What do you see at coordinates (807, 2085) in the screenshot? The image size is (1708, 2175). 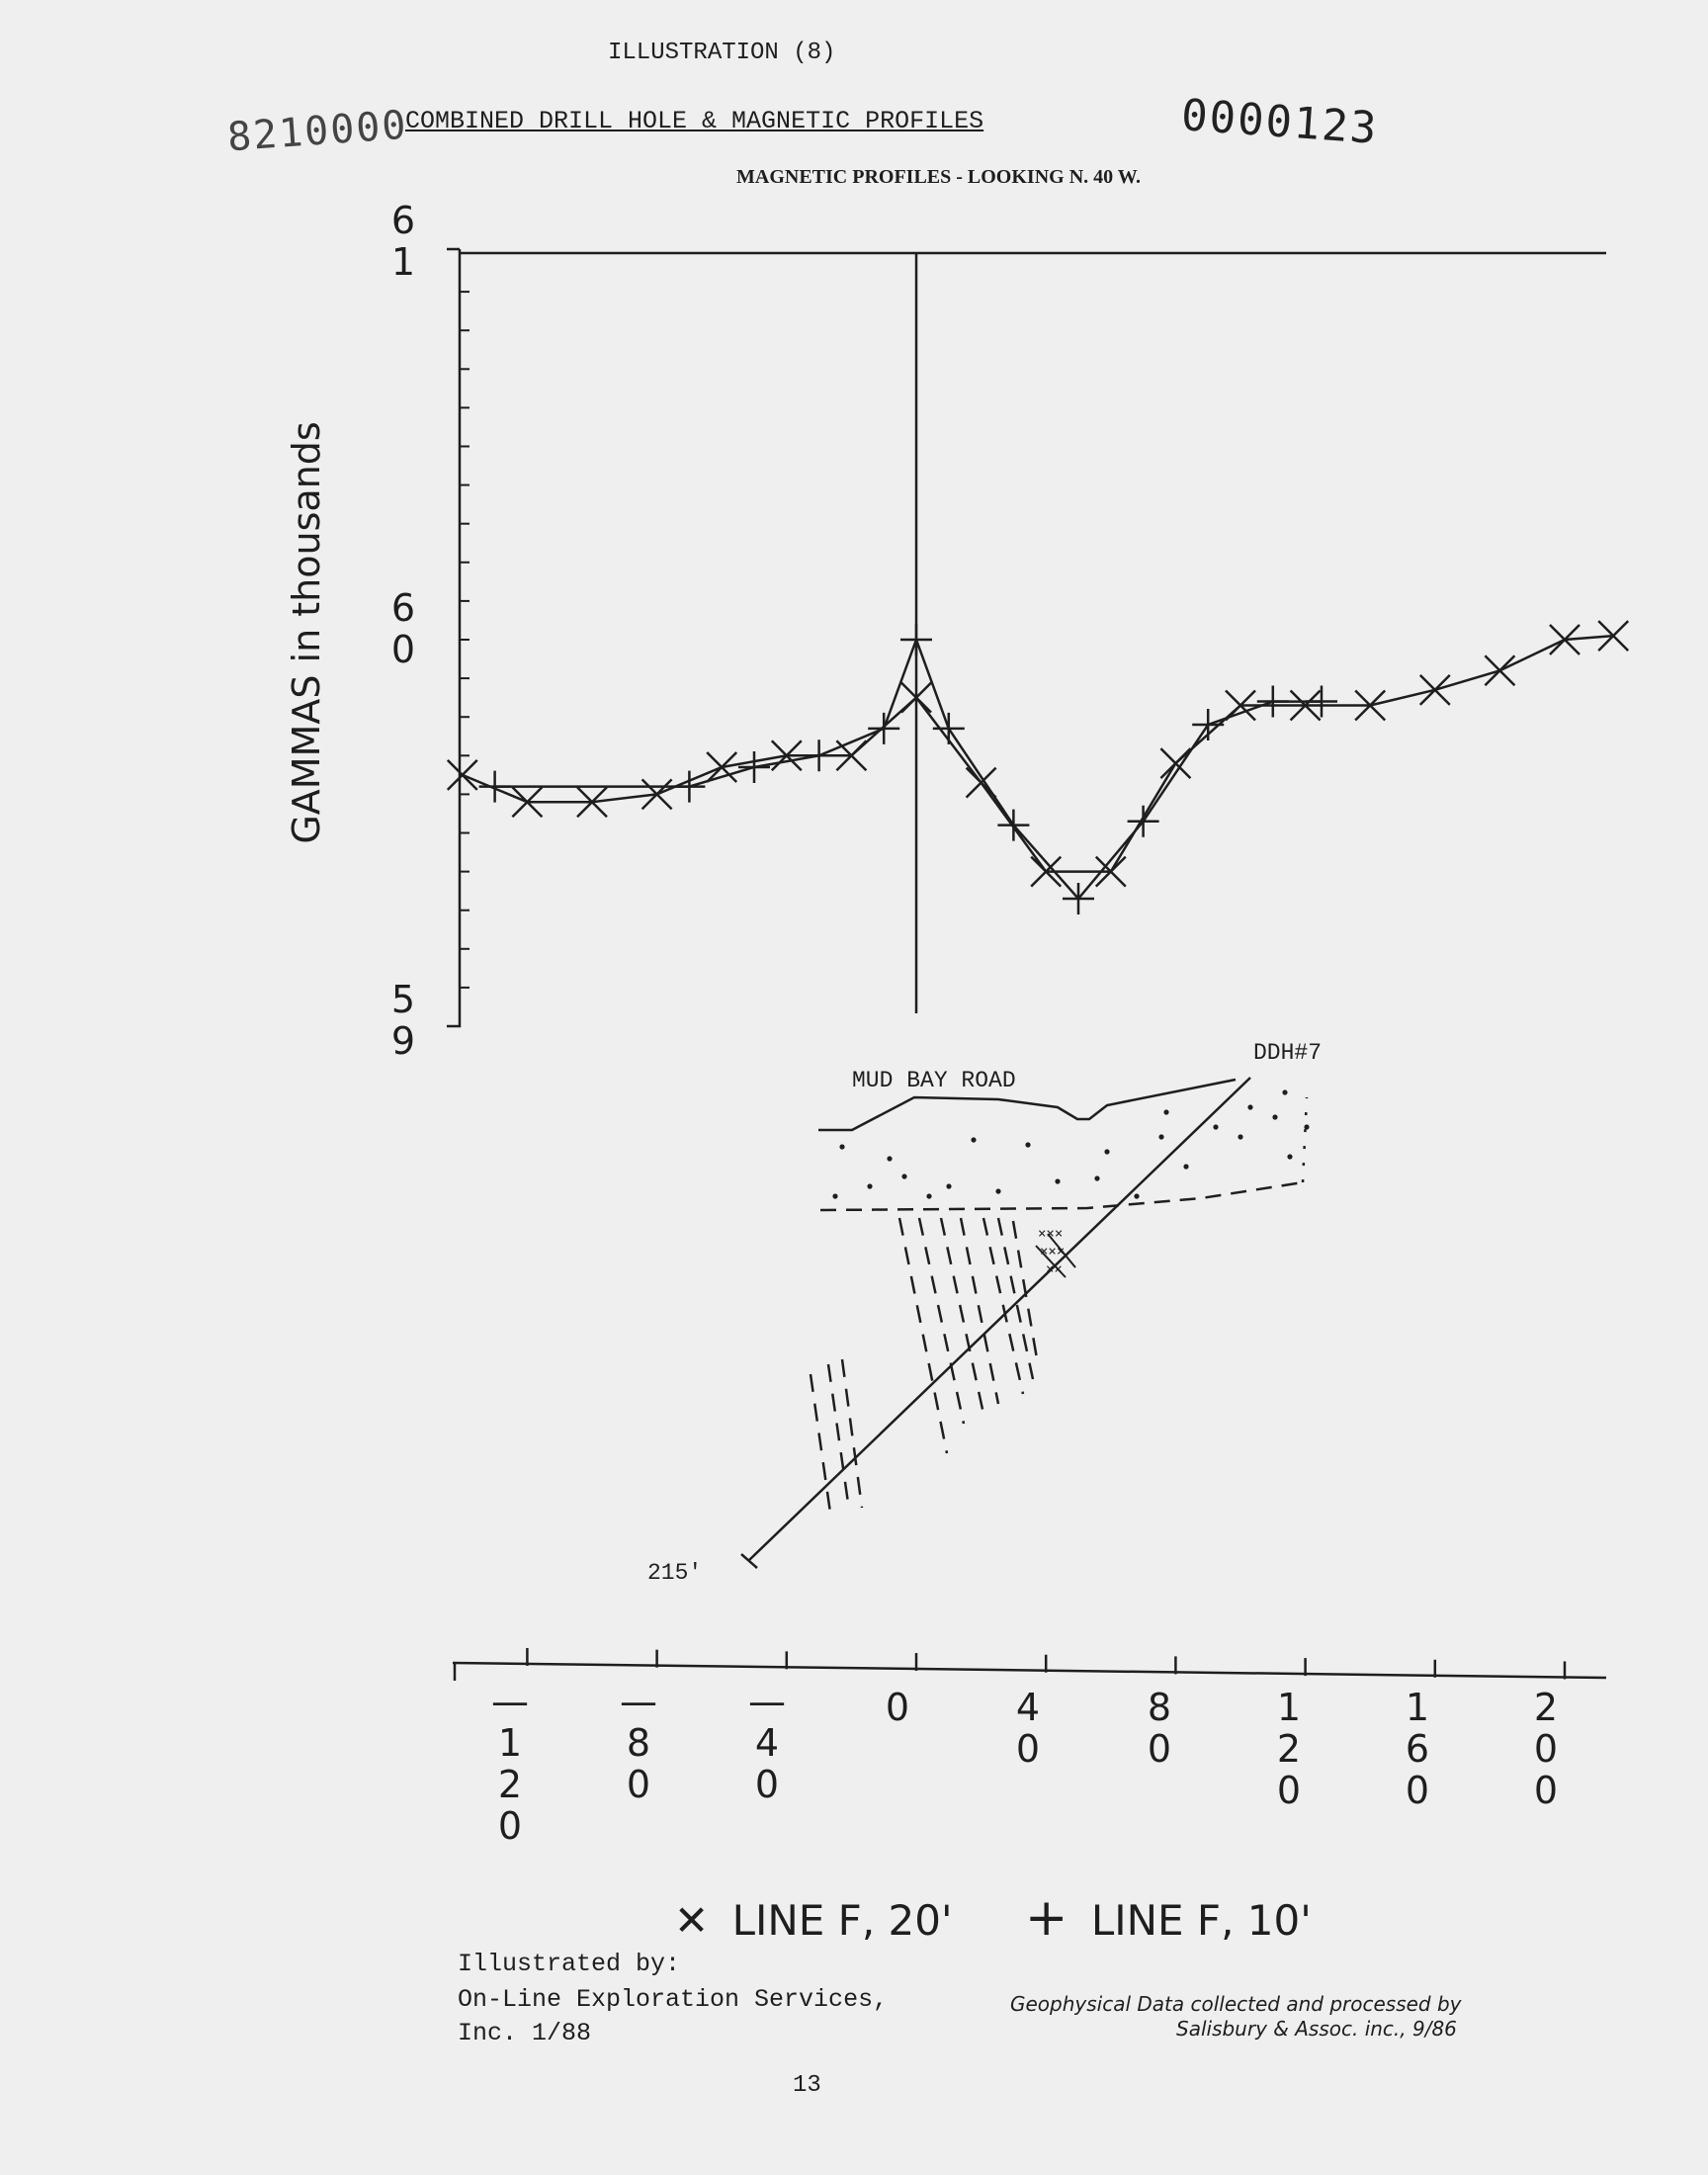 I see `page-number: 13` at bounding box center [807, 2085].